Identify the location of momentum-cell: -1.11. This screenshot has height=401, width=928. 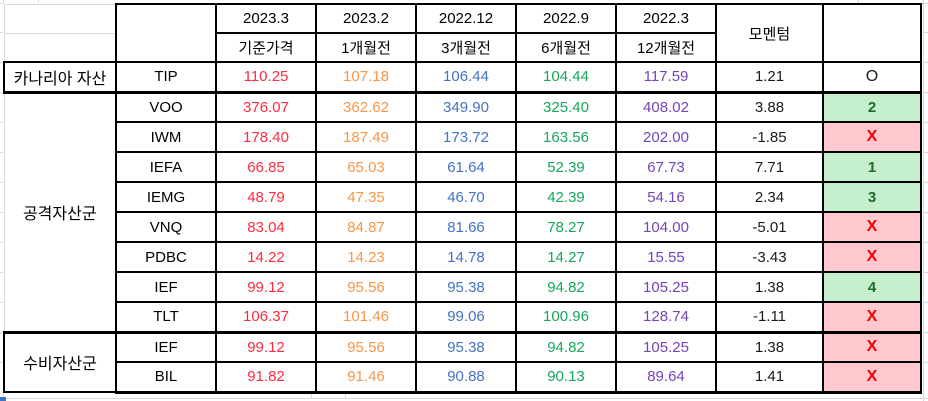
(769, 317).